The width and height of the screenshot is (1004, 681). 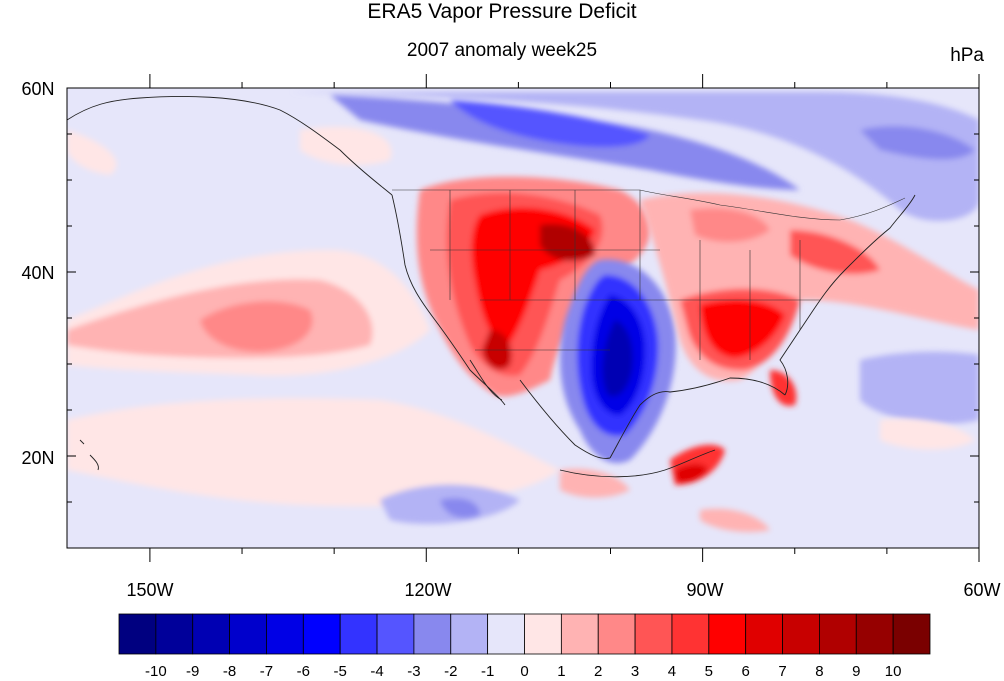 I want to click on colorbar-labels: -10 -9 -8 -7 -6 -5 -4 -3 -2 -1 0 1 2 3 4 5 6 7 8 9 10, so click(x=523, y=671).